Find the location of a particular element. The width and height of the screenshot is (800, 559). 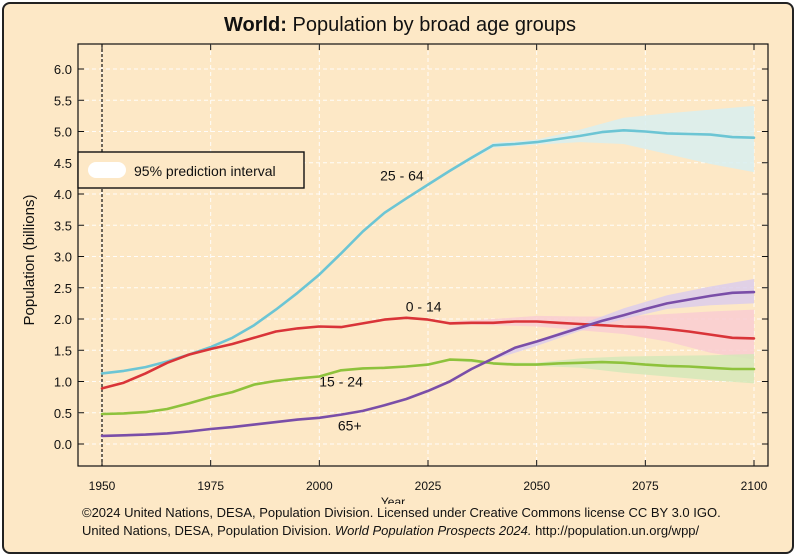

legend-label: 95% prediction interval is located at coordinates (205, 171).